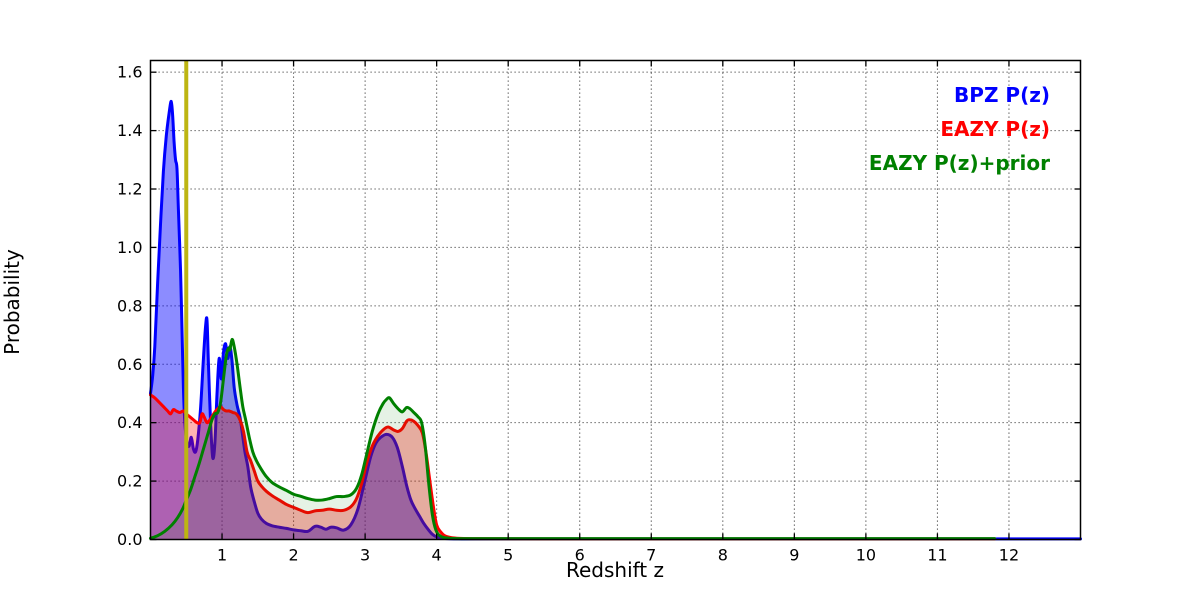  I want to click on x-tick-label: 7, so click(651, 555).